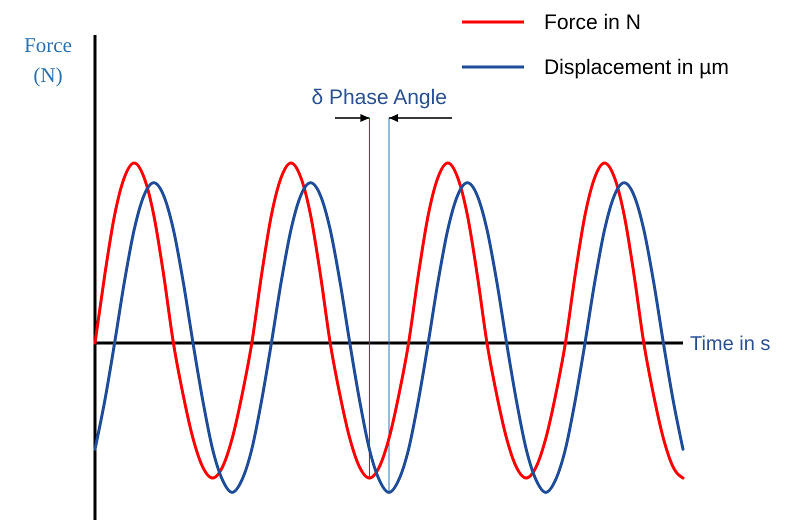 The width and height of the screenshot is (798, 520). Describe the element at coordinates (379, 97) in the screenshot. I see `text: δ Phase Angle` at that location.